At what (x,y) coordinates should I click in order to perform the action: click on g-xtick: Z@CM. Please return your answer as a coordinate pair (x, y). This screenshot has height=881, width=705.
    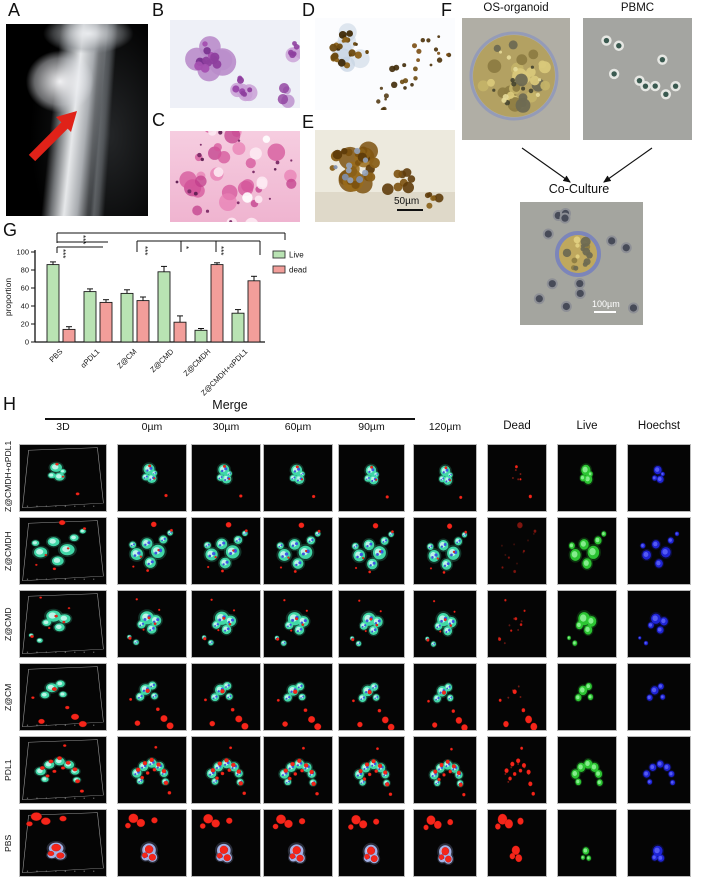
    Looking at the image, I should click on (126, 358).